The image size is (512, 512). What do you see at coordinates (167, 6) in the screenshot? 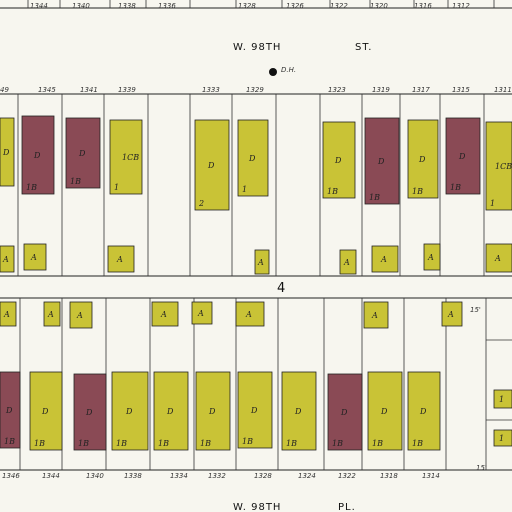
I see `address-number-north: 1336` at bounding box center [167, 6].